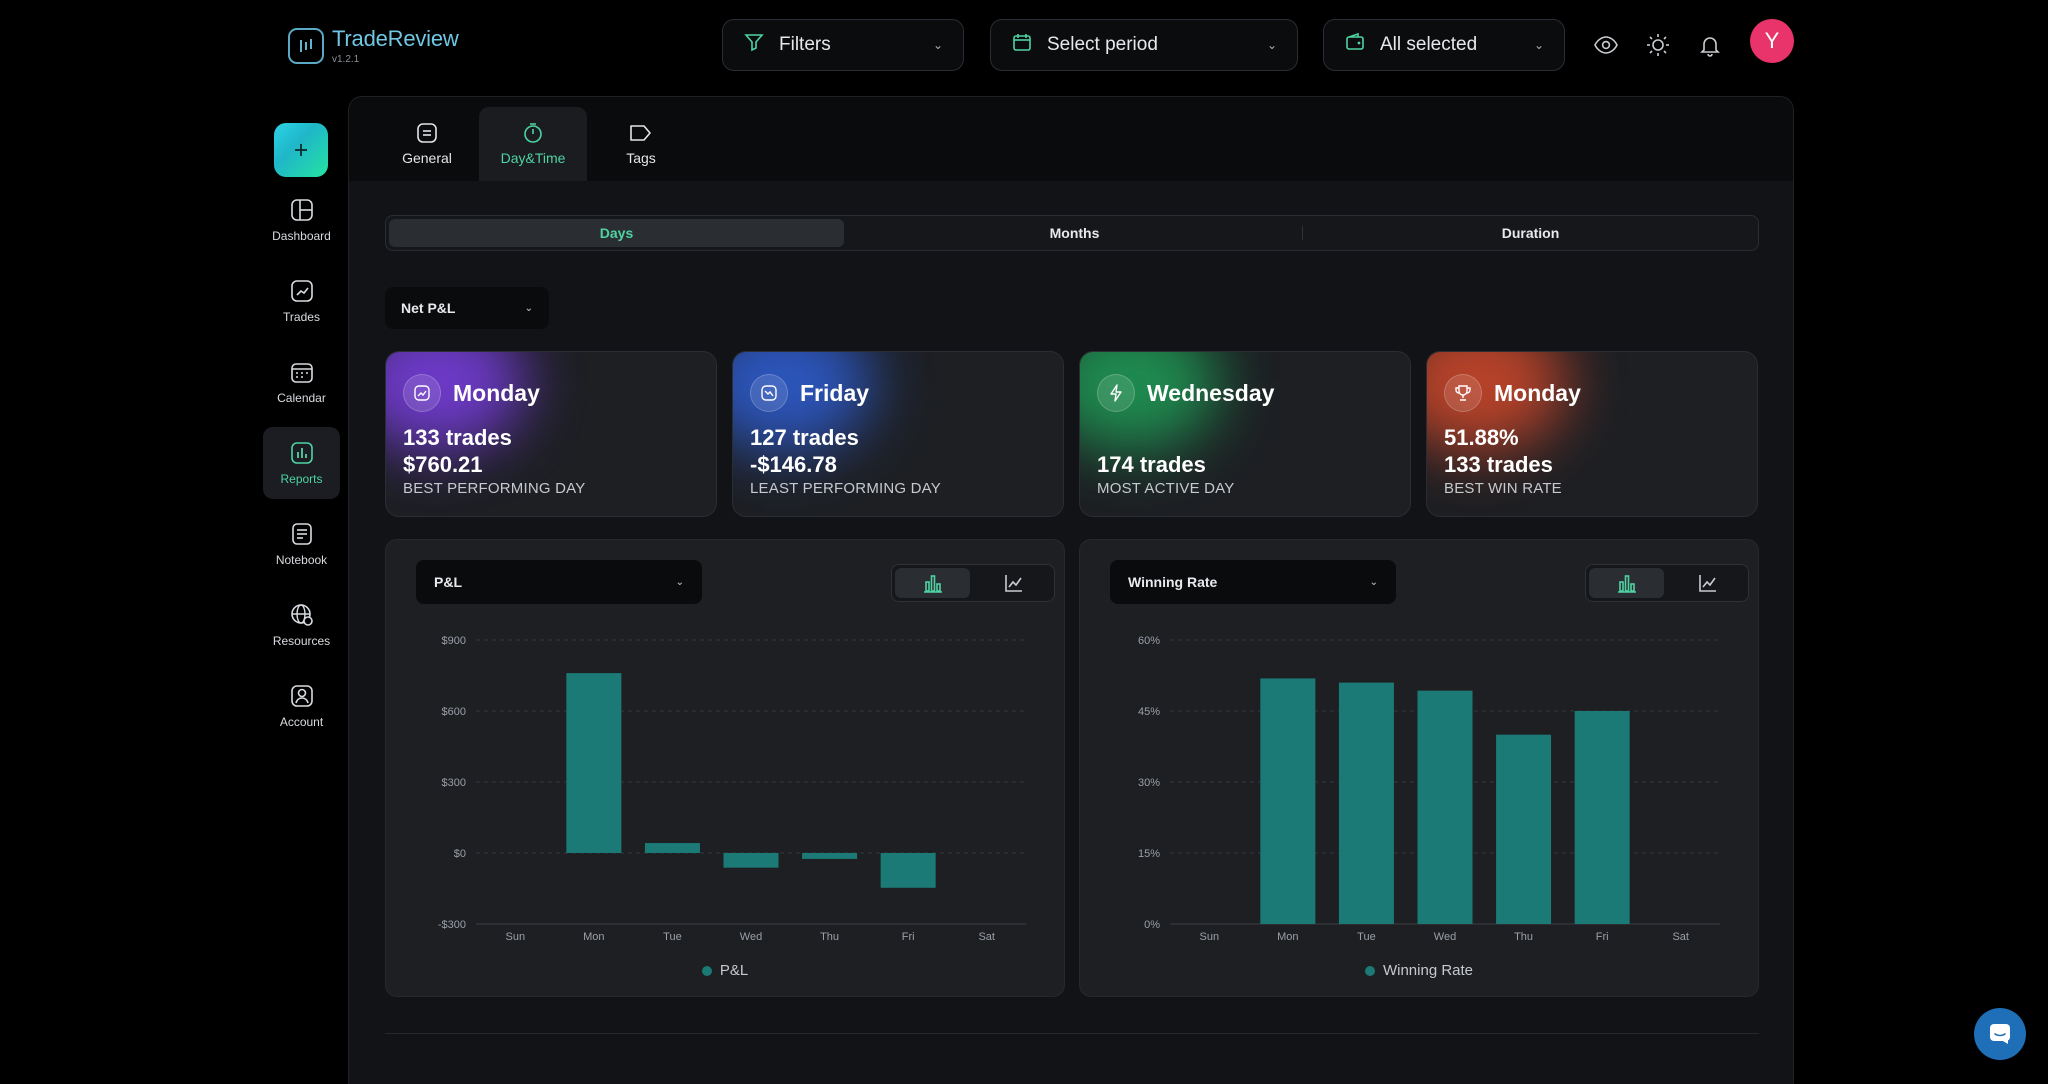 Image resolution: width=2048 pixels, height=1084 pixels. What do you see at coordinates (804, 437) in the screenshot?
I see `card-trades: 127 trades` at bounding box center [804, 437].